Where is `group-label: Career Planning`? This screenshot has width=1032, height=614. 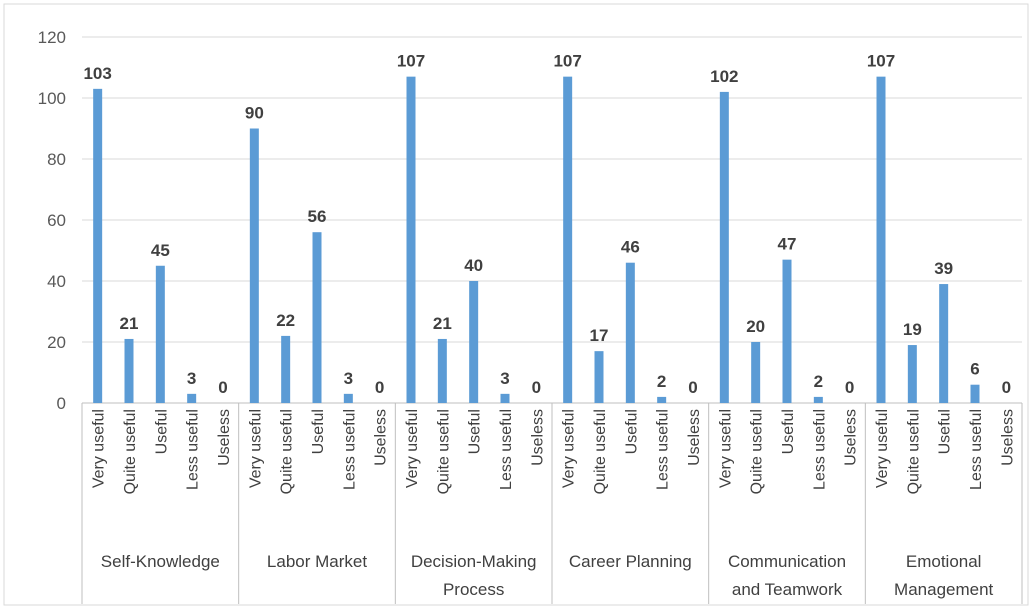 group-label: Career Planning is located at coordinates (630, 561).